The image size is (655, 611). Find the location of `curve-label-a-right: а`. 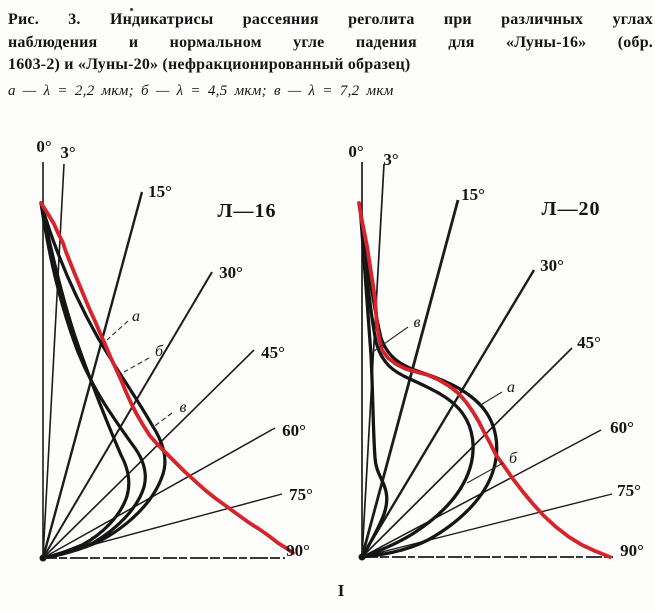

curve-label-a-right: а is located at coordinates (511, 387).